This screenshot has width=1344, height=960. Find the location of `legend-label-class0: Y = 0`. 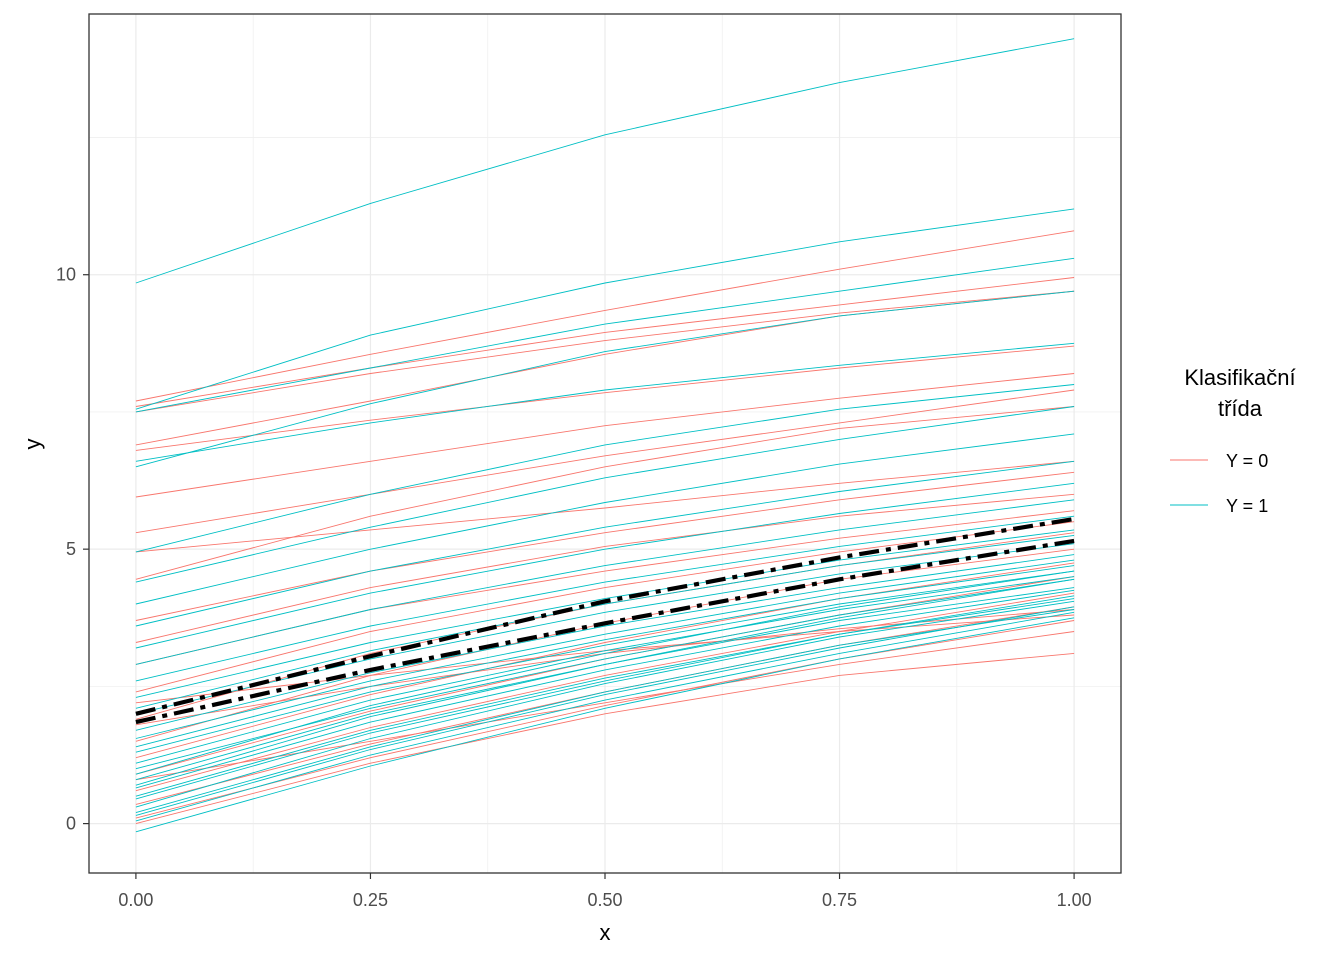

legend-label-class0: Y = 0 is located at coordinates (1247, 461).